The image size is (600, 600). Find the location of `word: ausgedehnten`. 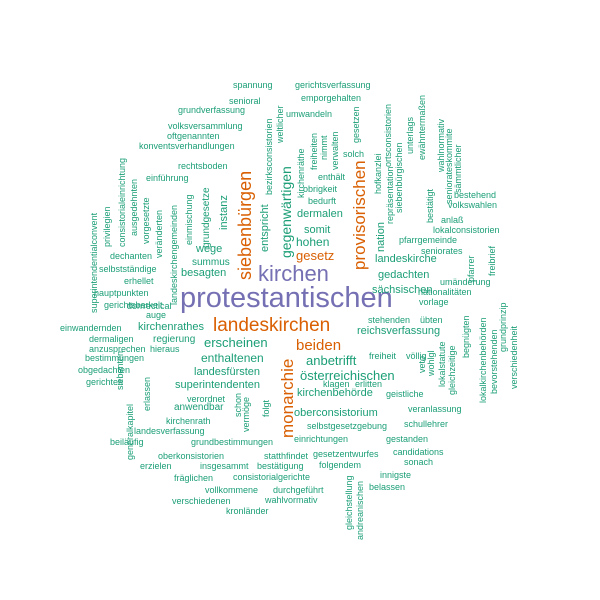

word: ausgedehnten is located at coordinates (134, 207).